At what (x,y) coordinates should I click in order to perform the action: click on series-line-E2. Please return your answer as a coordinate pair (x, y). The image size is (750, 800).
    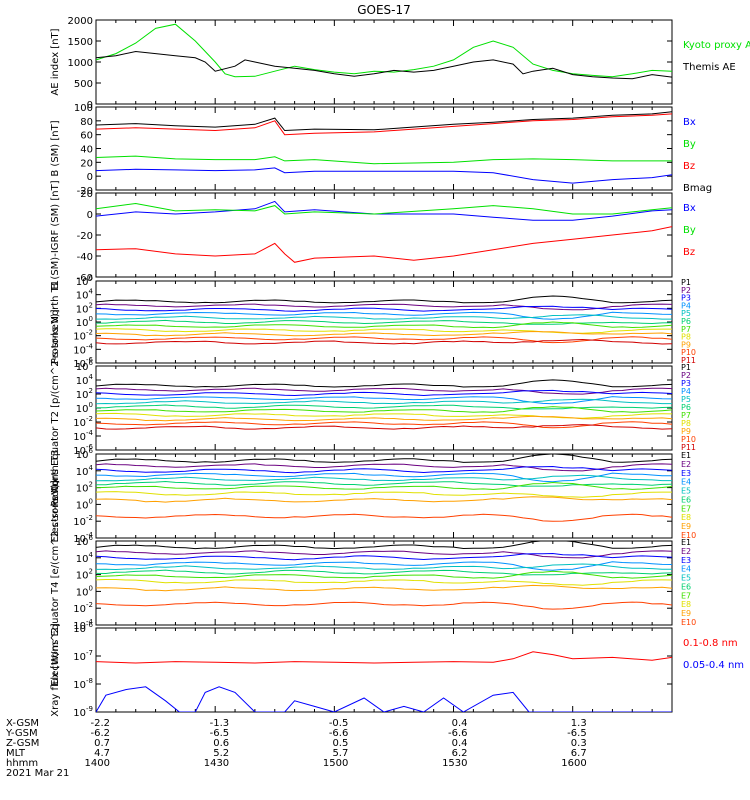
    Looking at the image, I should click on (384, 467).